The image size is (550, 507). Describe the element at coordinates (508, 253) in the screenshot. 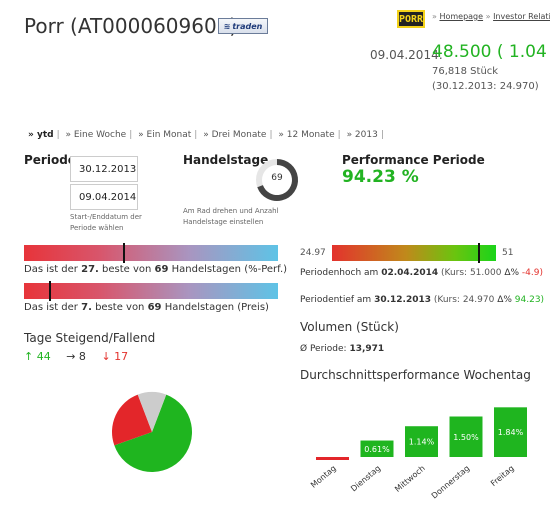

I see `range-high-value: 51` at that location.